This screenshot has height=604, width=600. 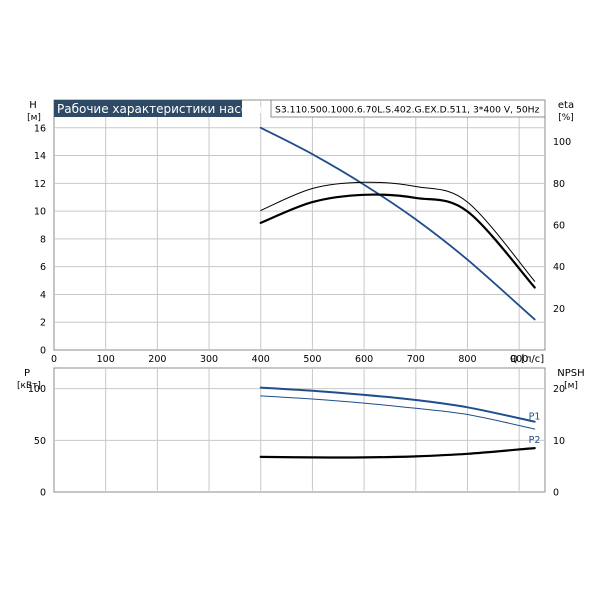 I want to click on x-tick-label: 0, so click(x=54, y=359).